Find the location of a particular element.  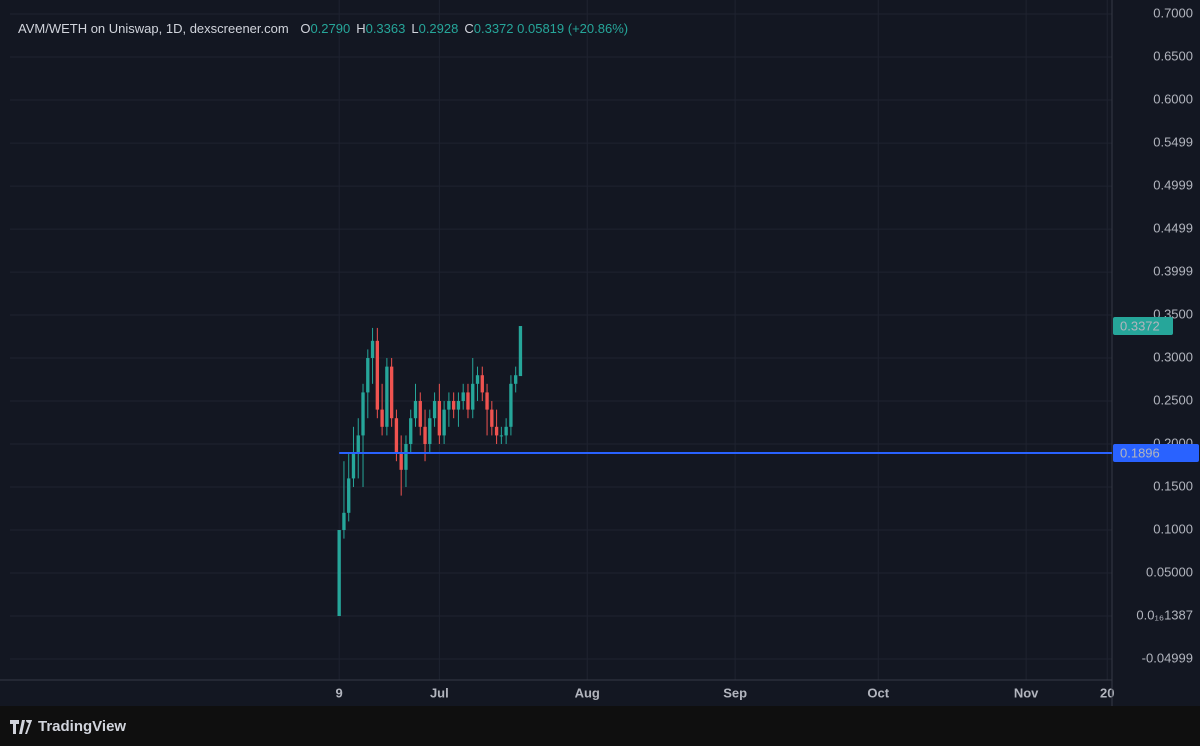

price-label: 0.1896 is located at coordinates (1140, 452).